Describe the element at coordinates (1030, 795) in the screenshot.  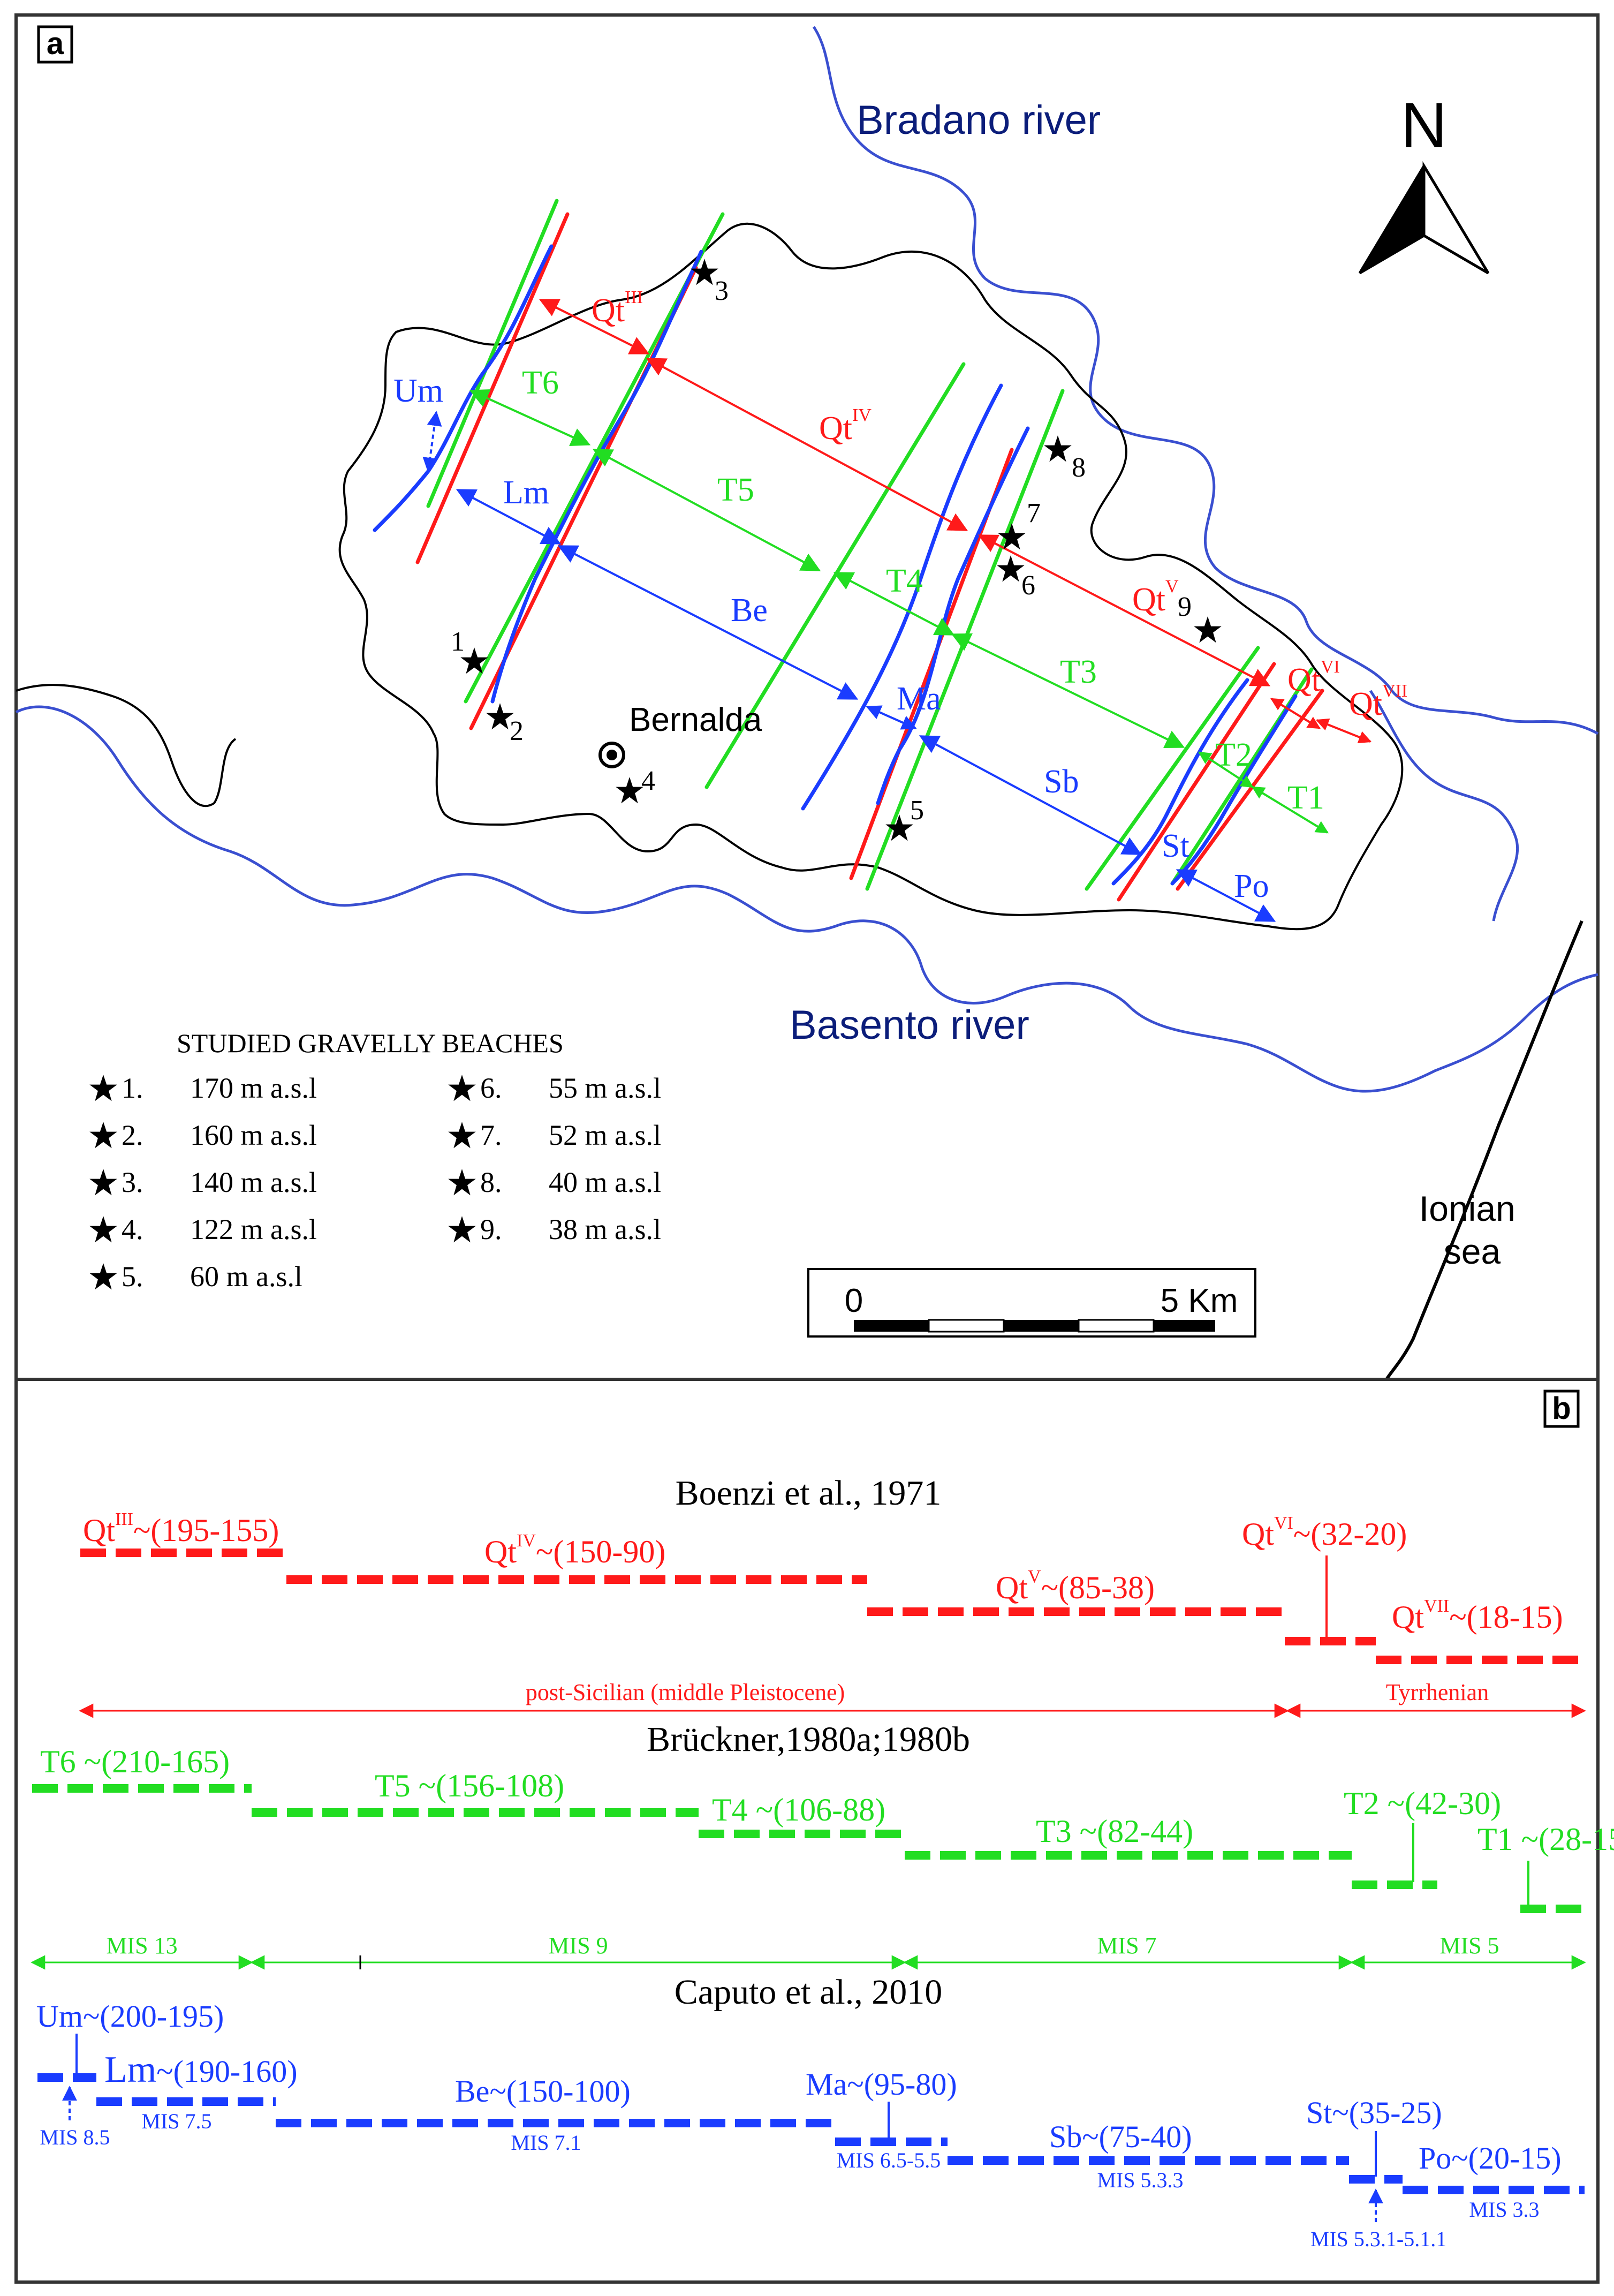
I see `arrow-sb` at that location.